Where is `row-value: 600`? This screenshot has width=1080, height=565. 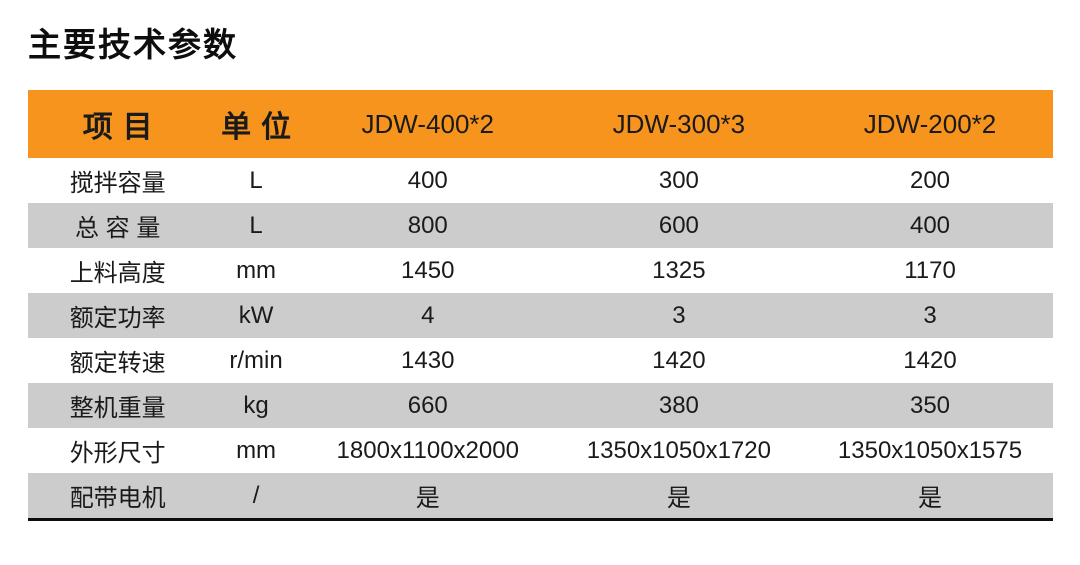 row-value: 600 is located at coordinates (678, 225).